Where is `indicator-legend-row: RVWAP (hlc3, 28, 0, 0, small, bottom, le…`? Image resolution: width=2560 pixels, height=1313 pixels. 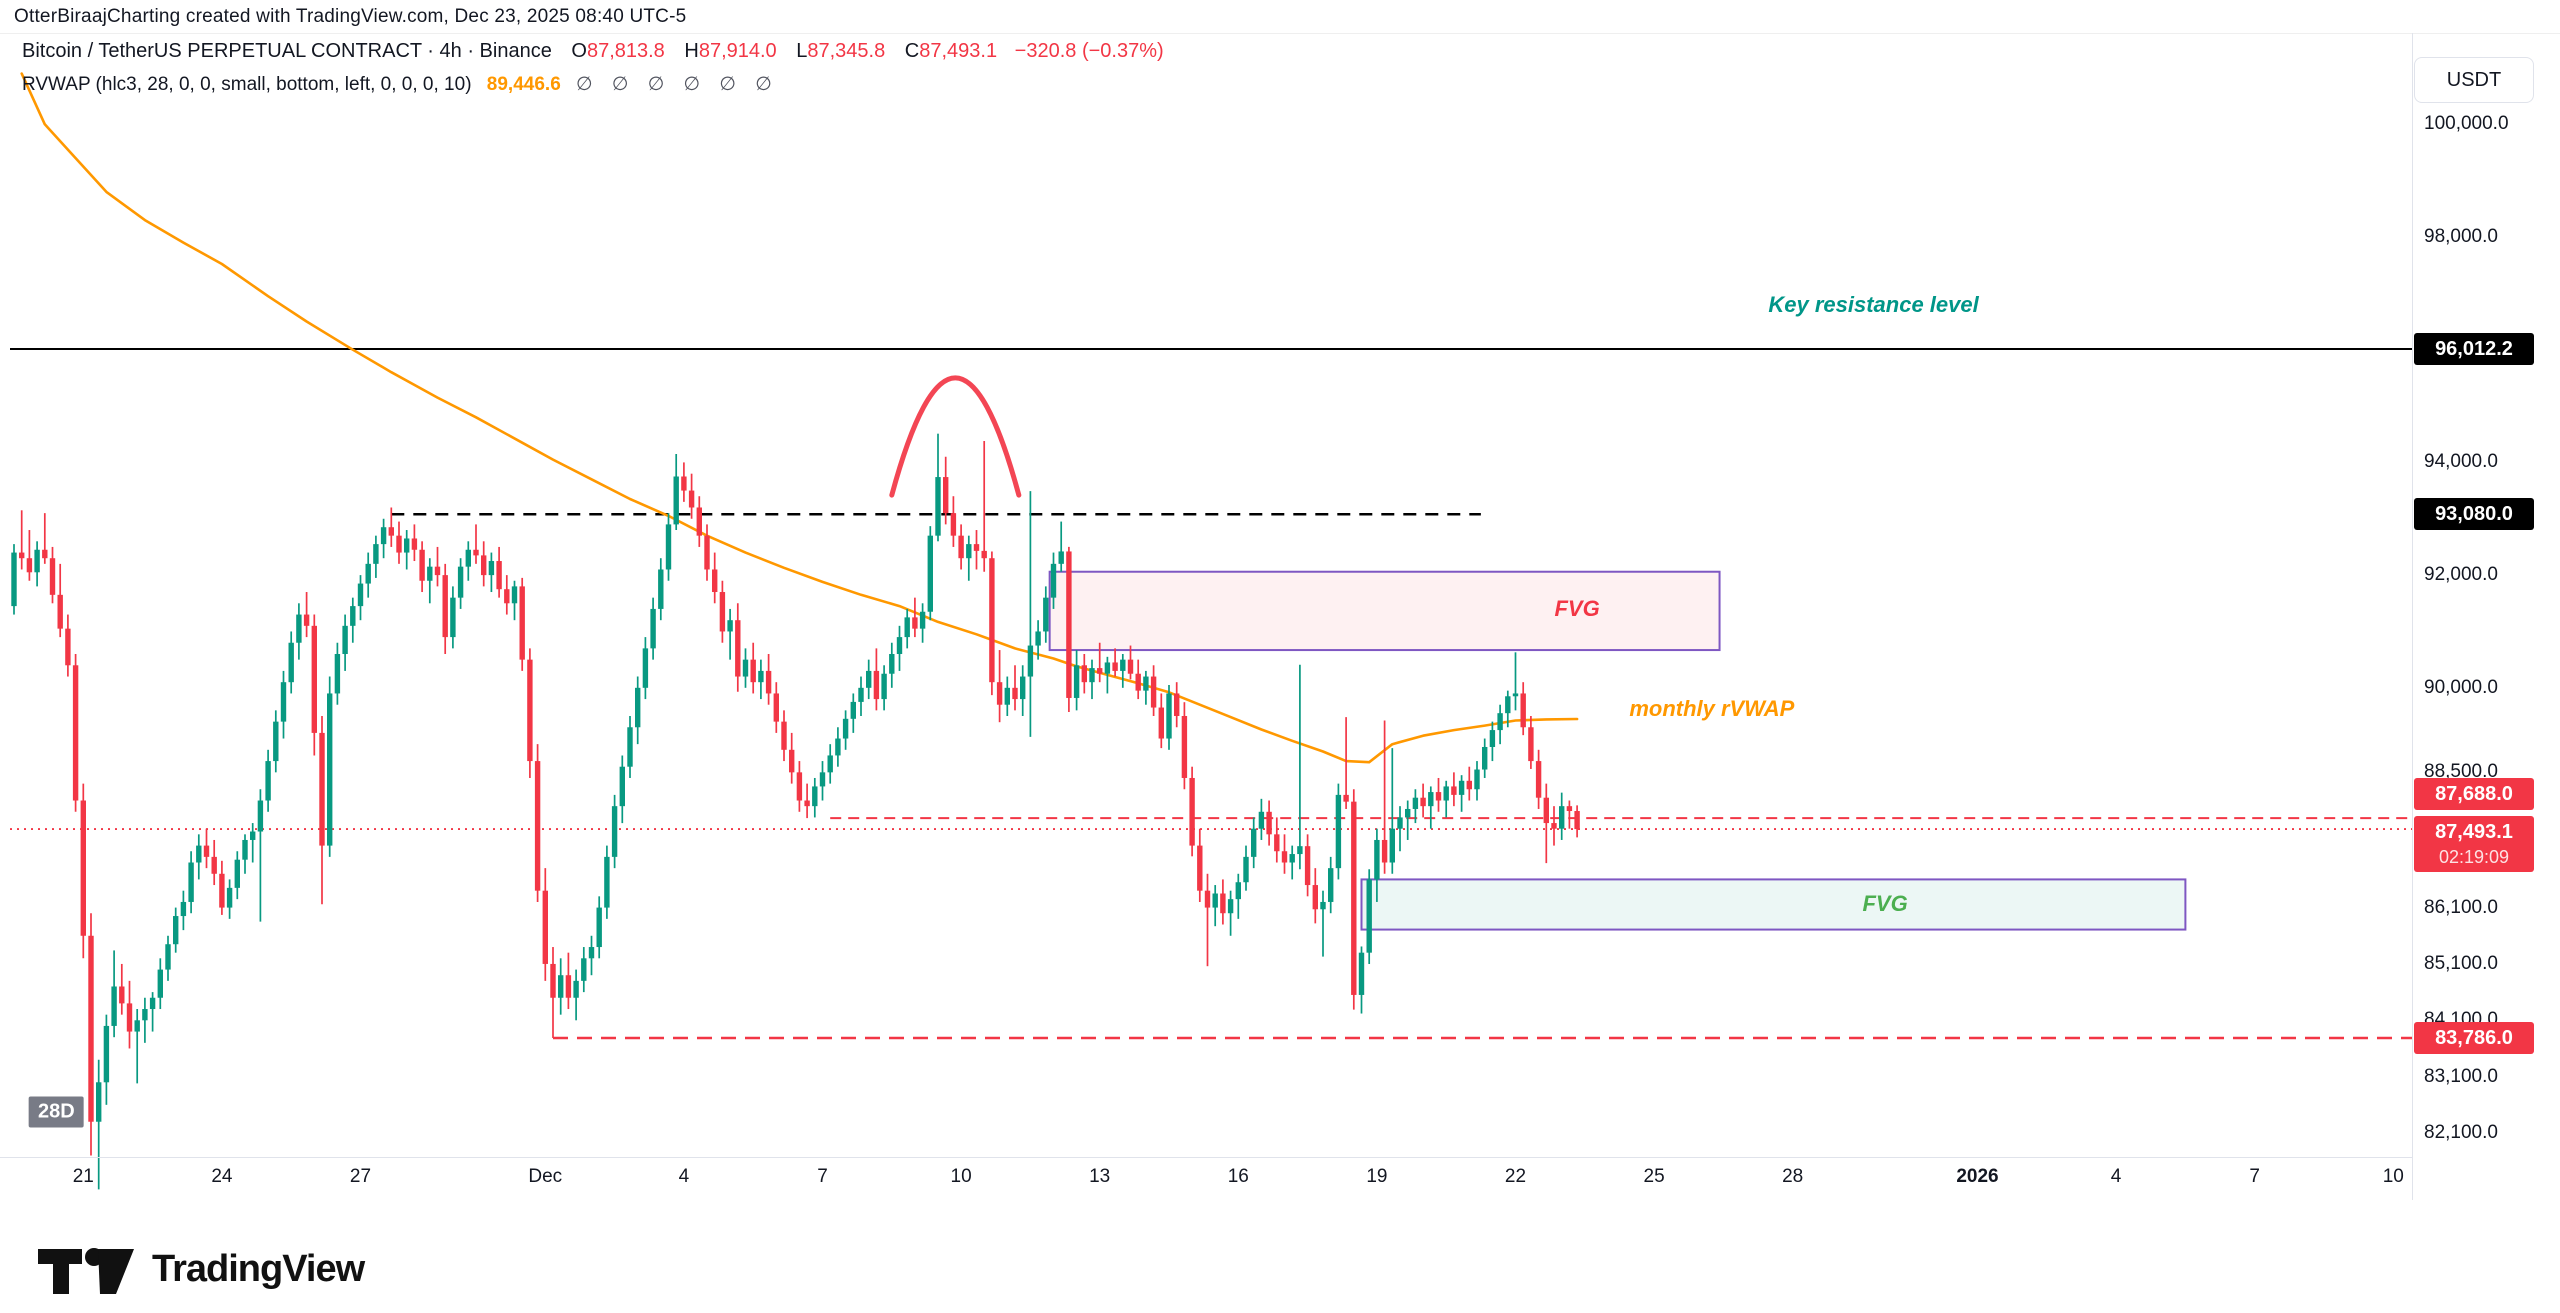
indicator-legend-row: RVWAP (hlc3, 28, 0, 0, small, bottom, le… is located at coordinates (593, 84).